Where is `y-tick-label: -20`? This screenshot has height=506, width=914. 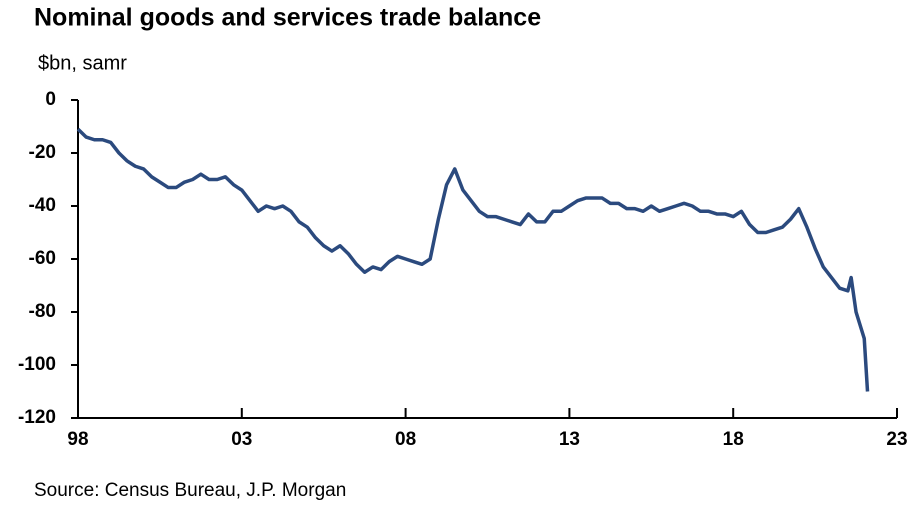
y-tick-label: -20 is located at coordinates (42, 152).